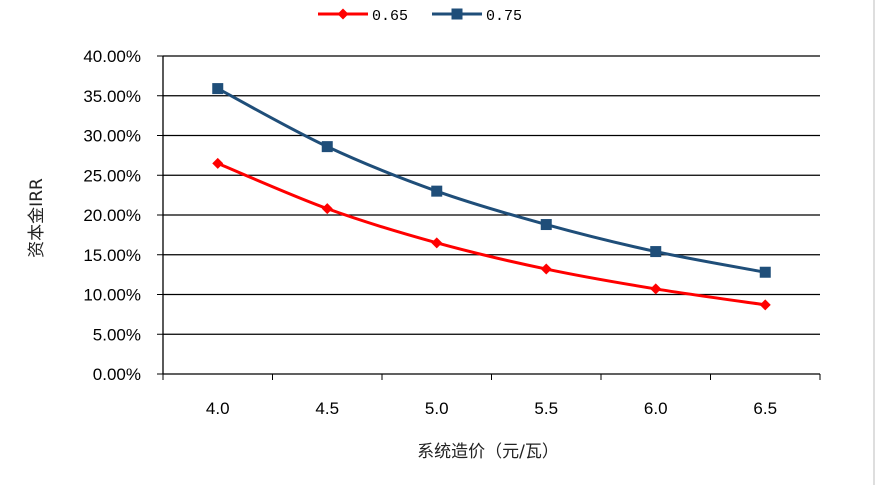 The width and height of the screenshot is (876, 485). What do you see at coordinates (112, 255) in the screenshot?
I see `y-tick-label-3: 15.00%` at bounding box center [112, 255].